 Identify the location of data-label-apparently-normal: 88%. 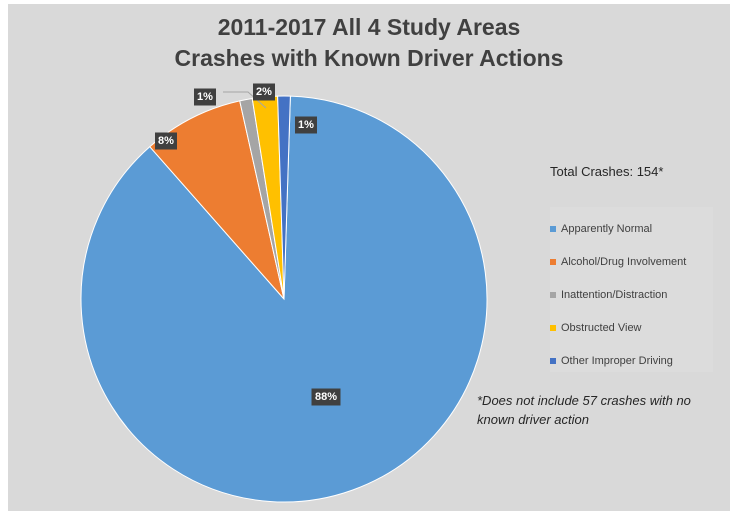
(326, 397).